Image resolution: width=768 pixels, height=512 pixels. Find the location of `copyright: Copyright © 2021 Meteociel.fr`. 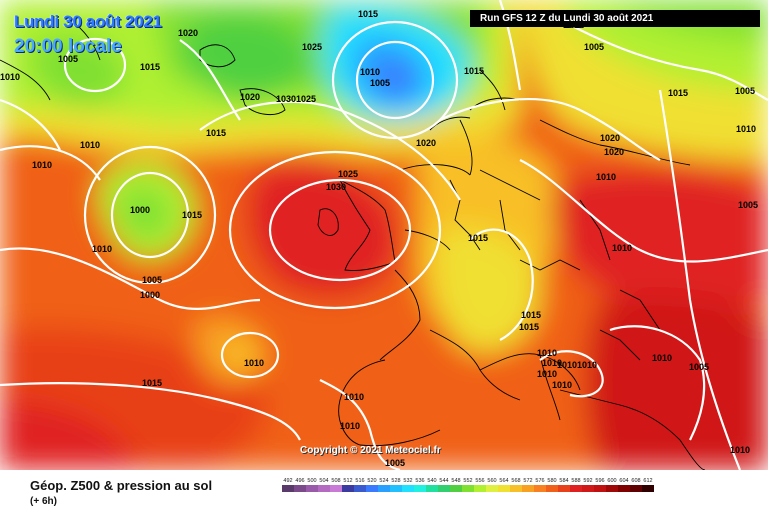

copyright: Copyright © 2021 Meteociel.fr is located at coordinates (370, 450).